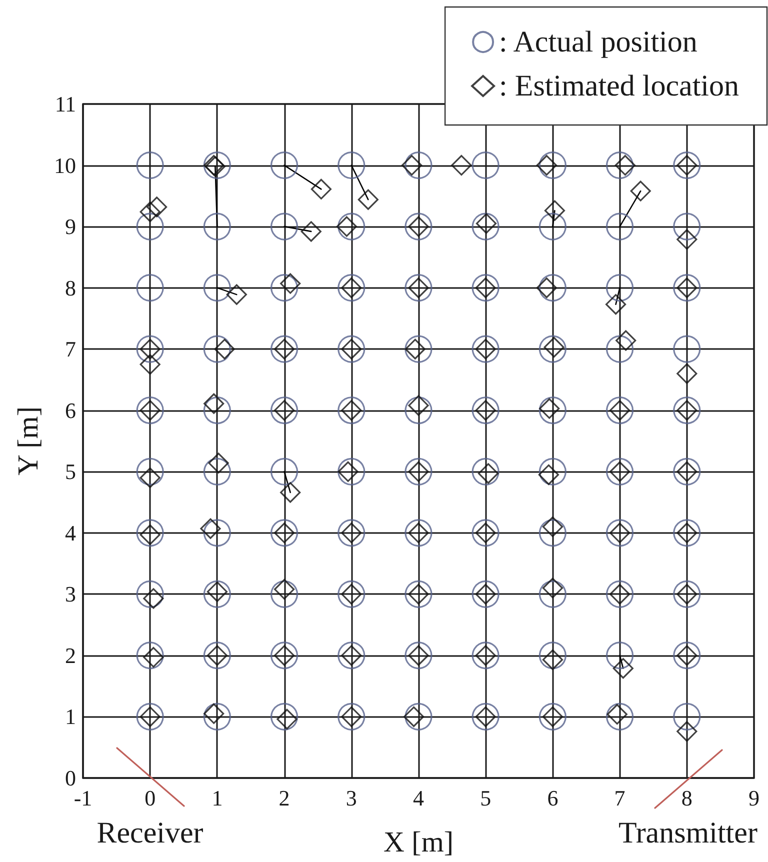 Image resolution: width=768 pixels, height=862 pixels. What do you see at coordinates (552, 798) in the screenshot?
I see `x-tick-label: 6` at bounding box center [552, 798].